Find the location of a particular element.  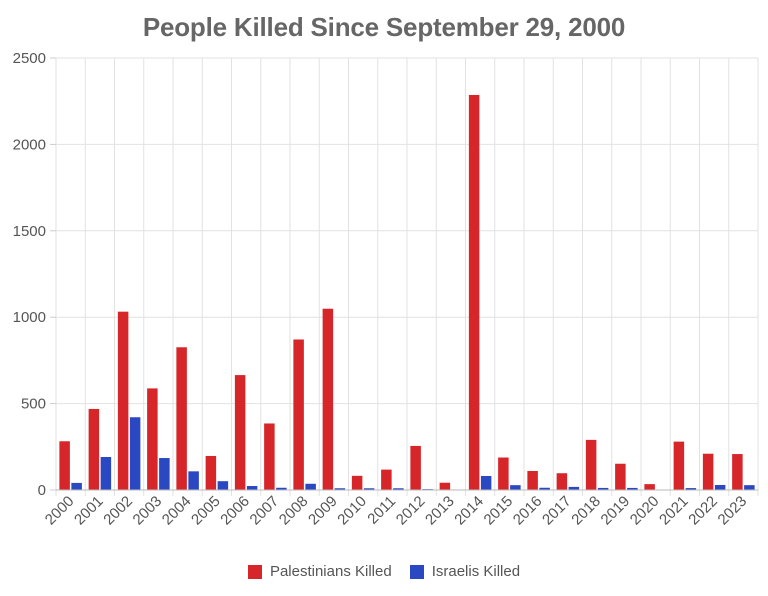

bar-palestinians-2007 is located at coordinates (269, 456).